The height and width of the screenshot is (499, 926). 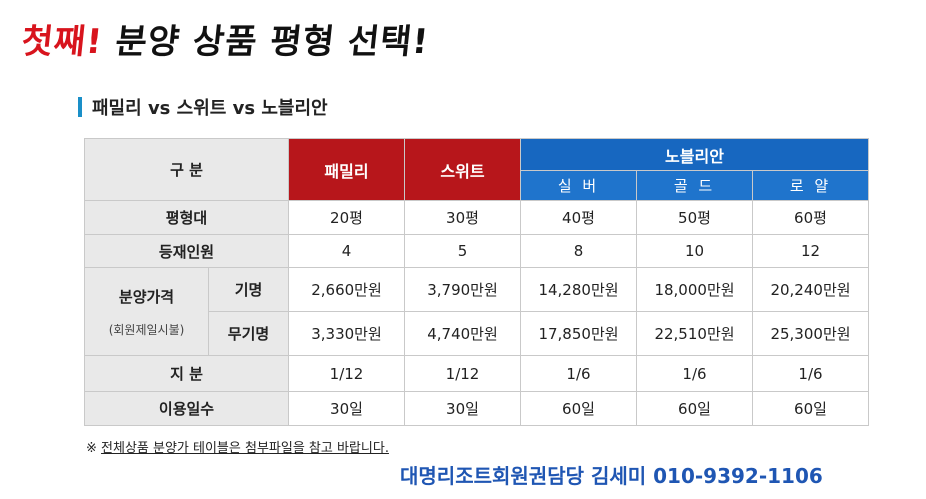 I want to click on cell: 5, so click(x=462, y=251).